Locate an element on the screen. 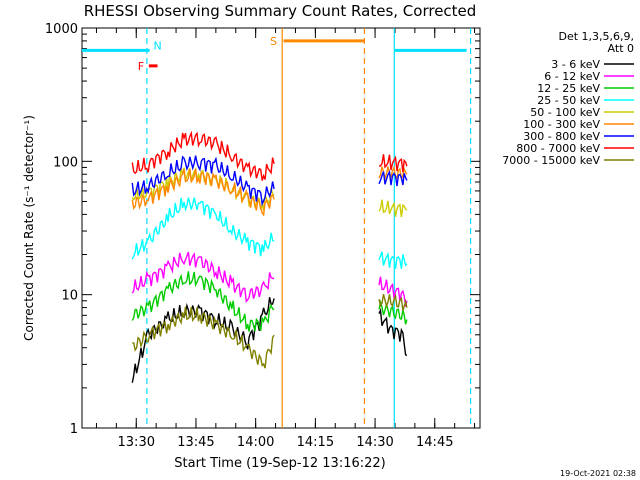  y-axis-label: Corrected Count Rate (s⁻¹ detector⁻¹) is located at coordinates (29, 228).